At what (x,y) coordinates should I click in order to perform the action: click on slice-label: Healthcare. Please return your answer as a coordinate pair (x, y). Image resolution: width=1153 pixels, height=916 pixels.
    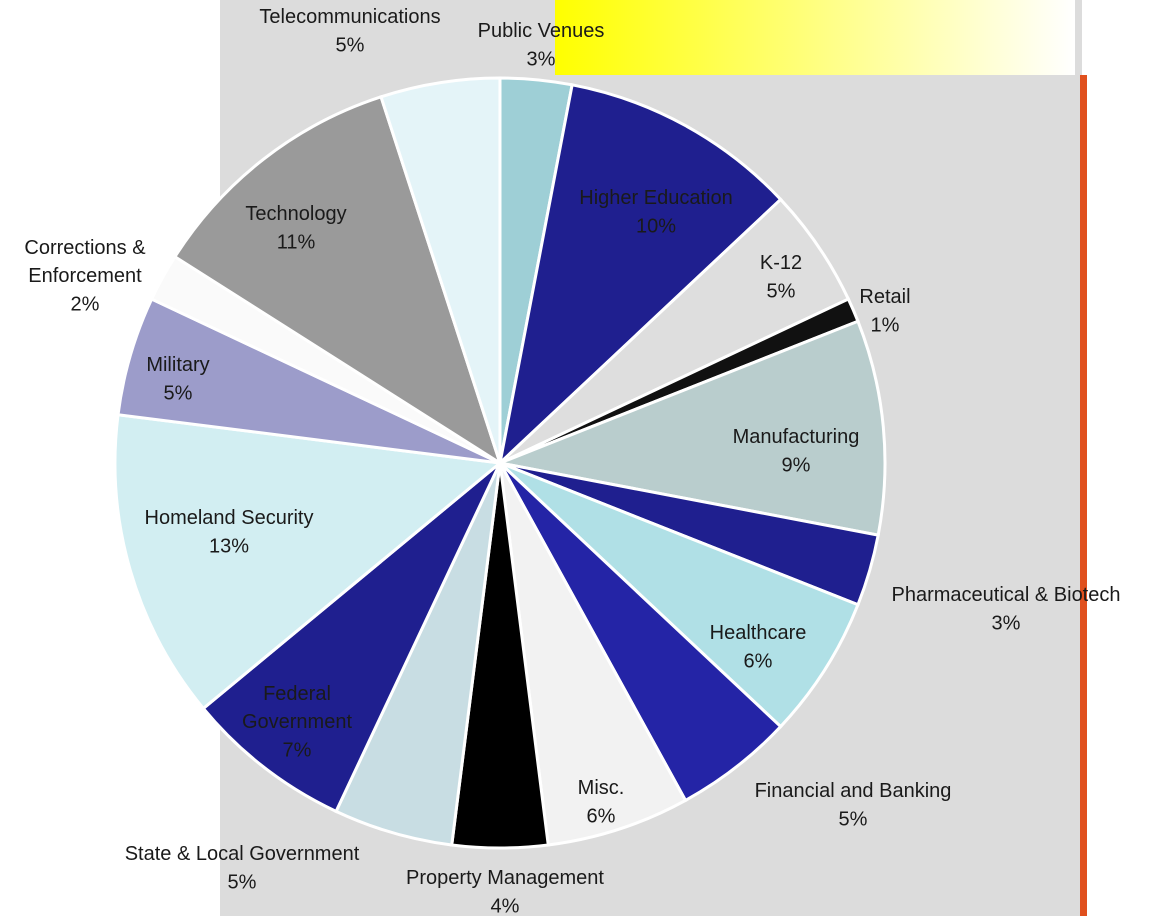
    Looking at the image, I should click on (758, 633).